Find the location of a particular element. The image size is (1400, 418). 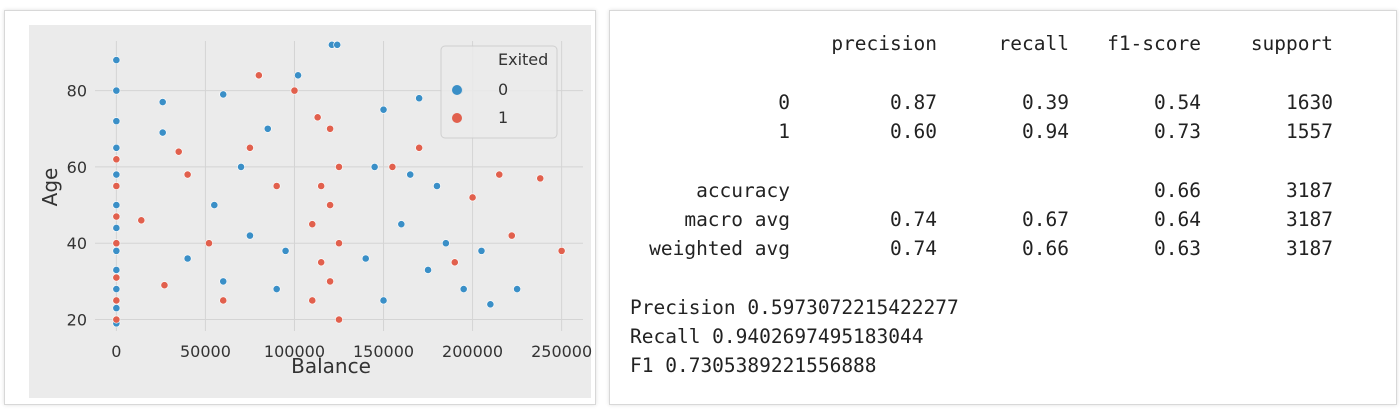

x-axis-label: Balance is located at coordinates (331, 366).